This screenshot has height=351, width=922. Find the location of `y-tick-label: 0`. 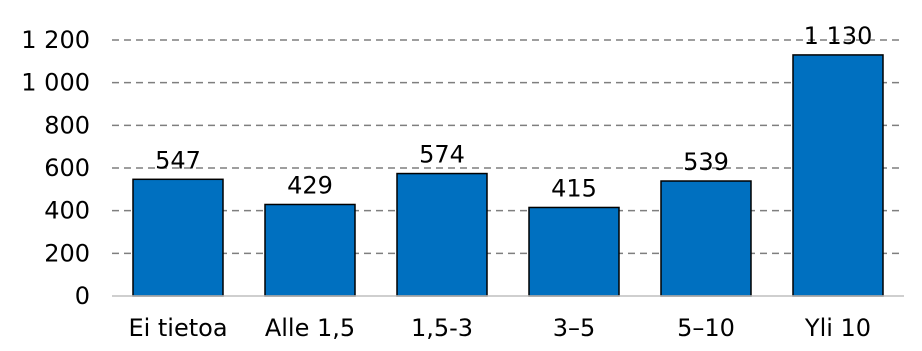

y-tick-label: 0 is located at coordinates (82, 296).